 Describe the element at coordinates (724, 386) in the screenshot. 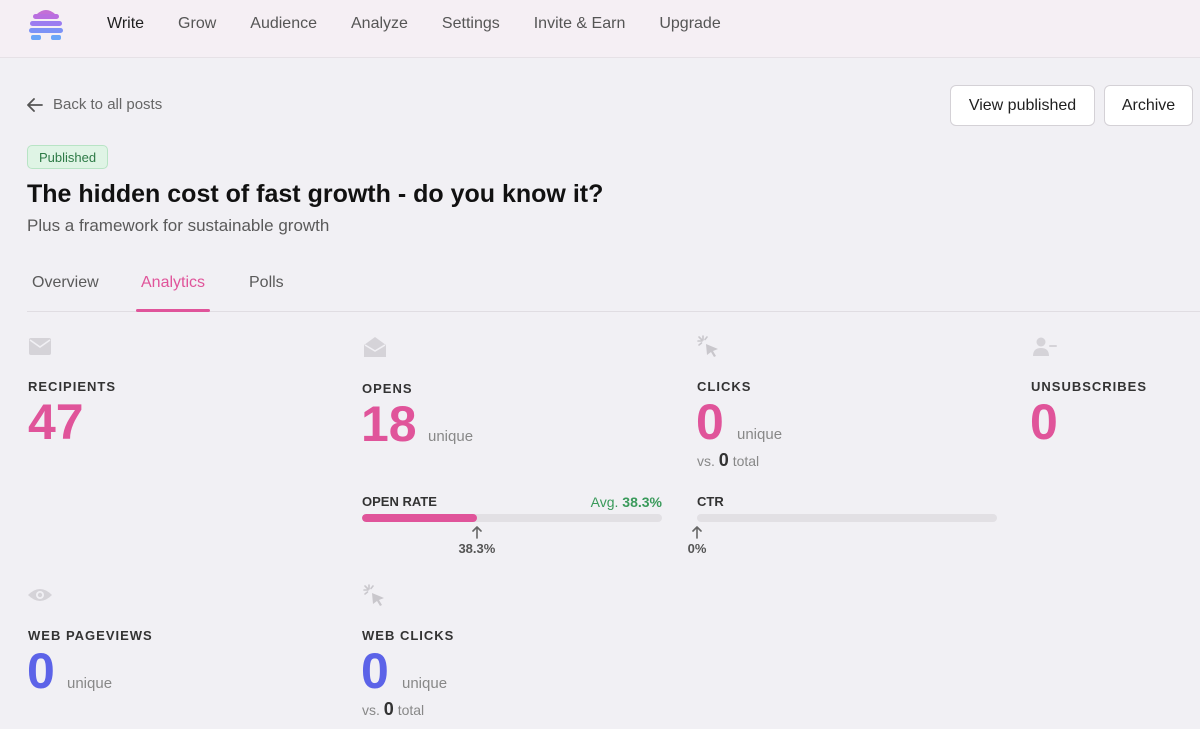

I see `clicks-label: CLICKS` at that location.